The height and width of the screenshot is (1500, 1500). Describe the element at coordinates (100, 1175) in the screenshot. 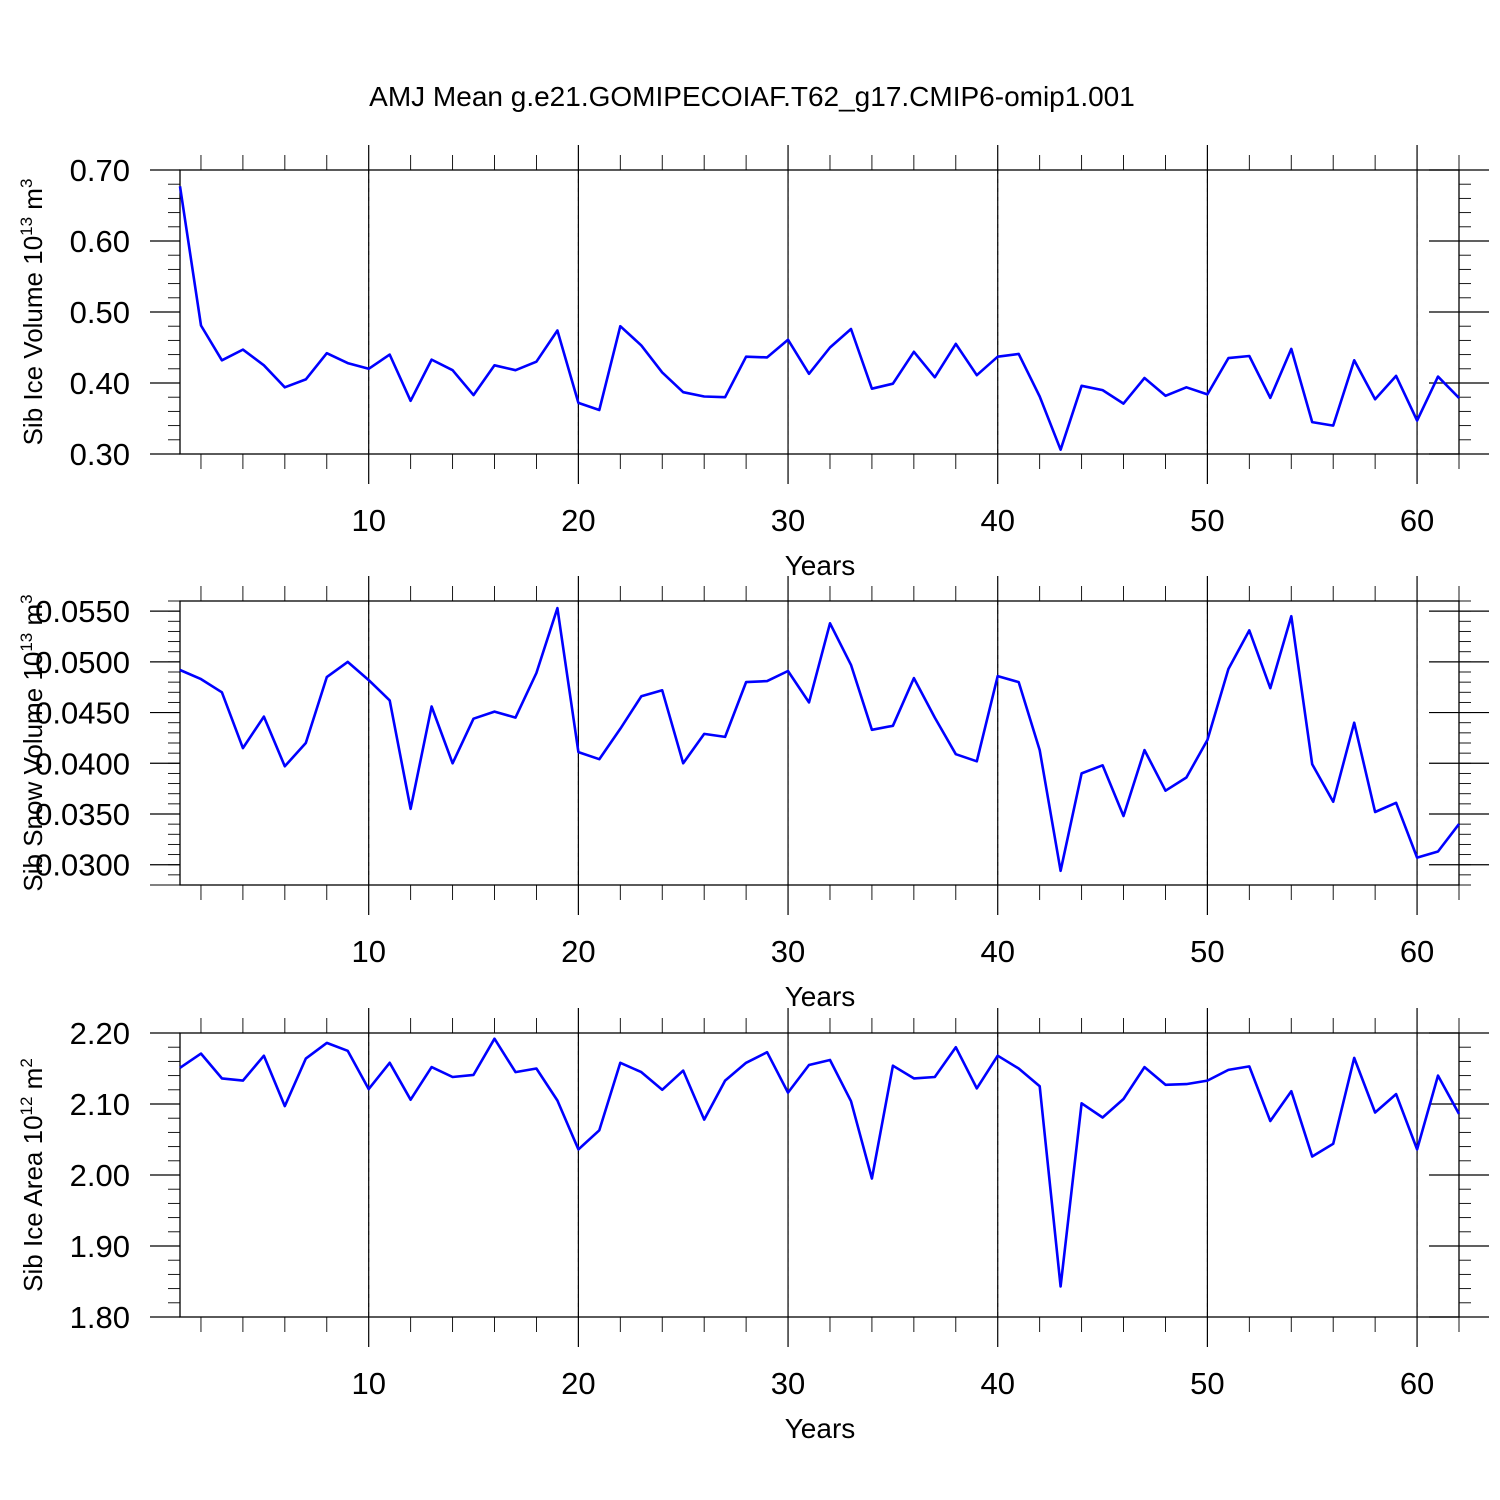

I see `y-tick-label: 2.00` at that location.